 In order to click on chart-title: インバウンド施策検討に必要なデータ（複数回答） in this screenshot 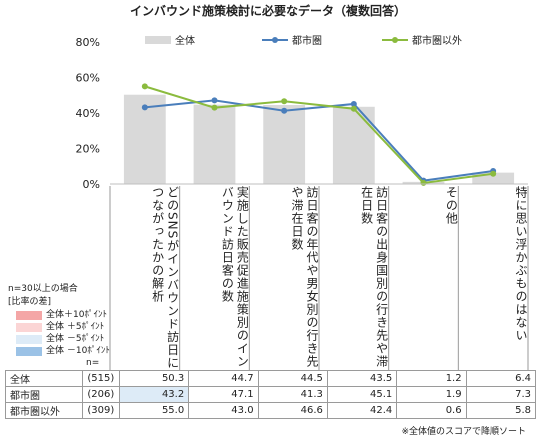, I will do `click(267, 11)`.